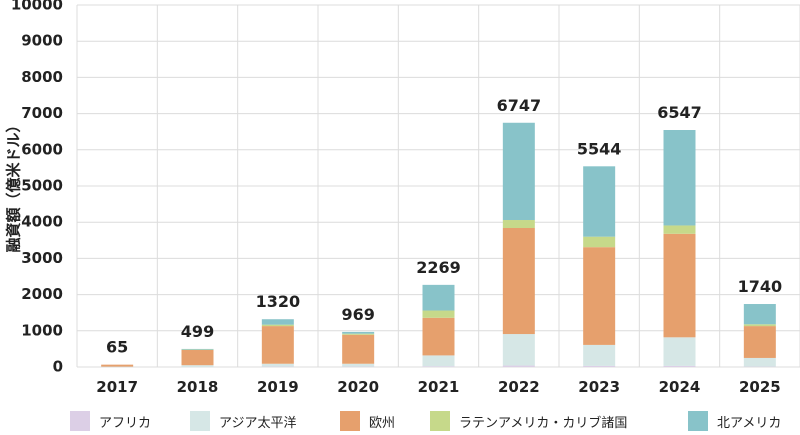 Image resolution: width=800 pixels, height=435 pixels. What do you see at coordinates (42, 149) in the screenshot?
I see `y-tick-label: 6000` at bounding box center [42, 149].